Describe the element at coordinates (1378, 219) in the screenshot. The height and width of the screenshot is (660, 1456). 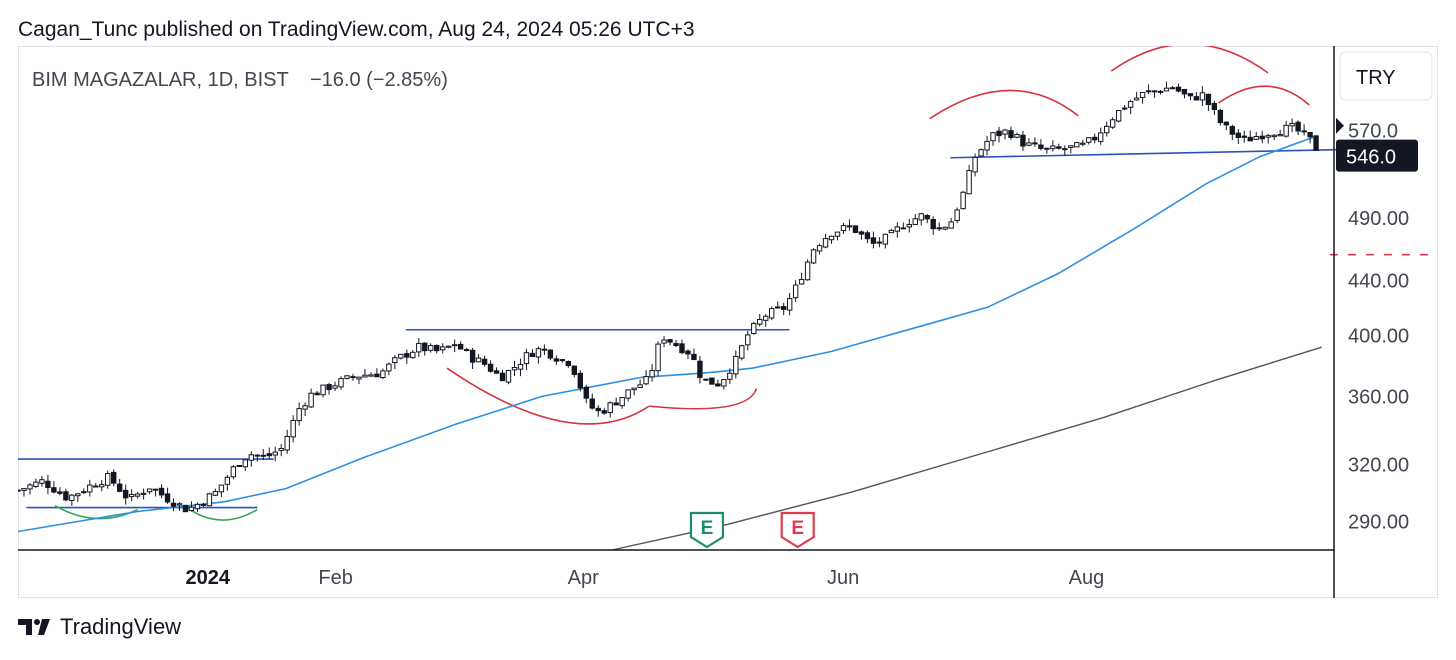
I see `y-tick-label: 490.00` at that location.